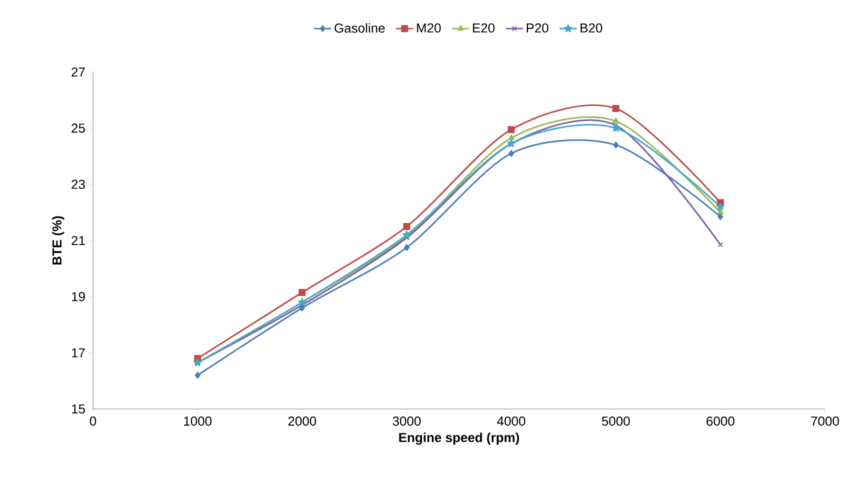 The height and width of the screenshot is (493, 855). Describe the element at coordinates (616, 421) in the screenshot. I see `x-tick-label: 5000` at that location.